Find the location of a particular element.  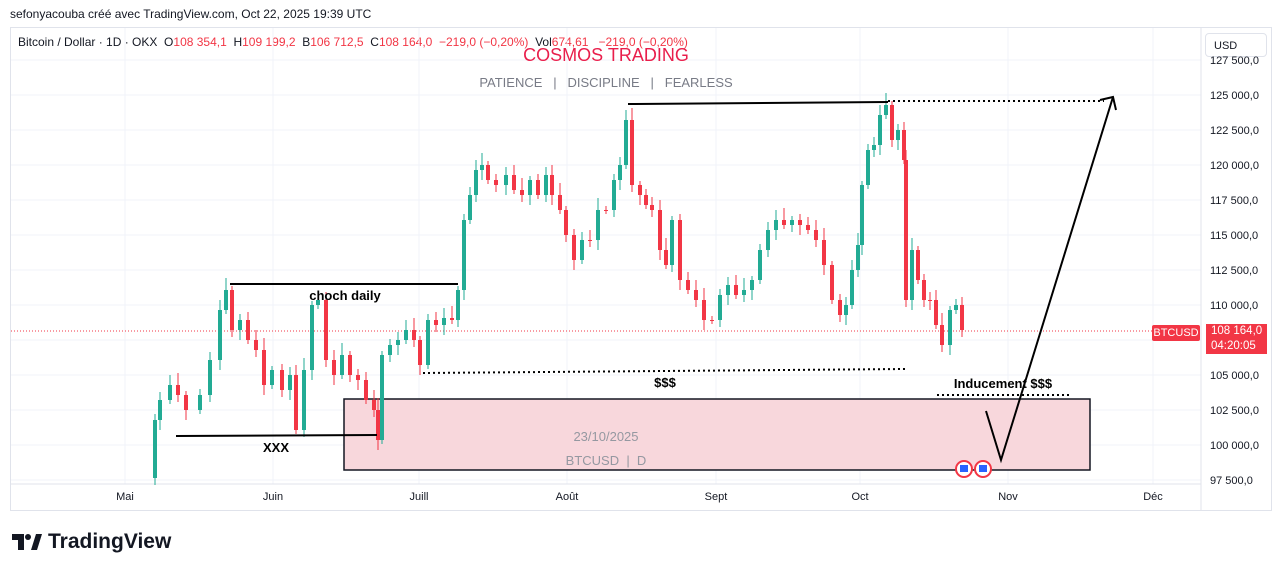

price-axis-label: 120 000,0 is located at coordinates (1234, 166).